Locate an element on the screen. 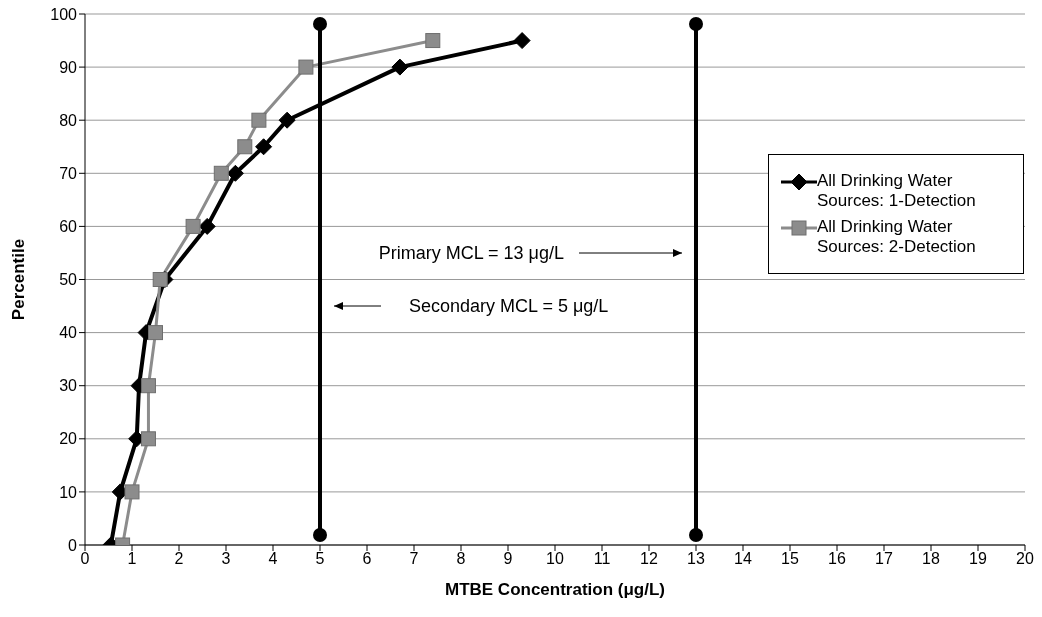 The width and height of the screenshot is (1042, 617). x-tick-label: 1 is located at coordinates (132, 559).